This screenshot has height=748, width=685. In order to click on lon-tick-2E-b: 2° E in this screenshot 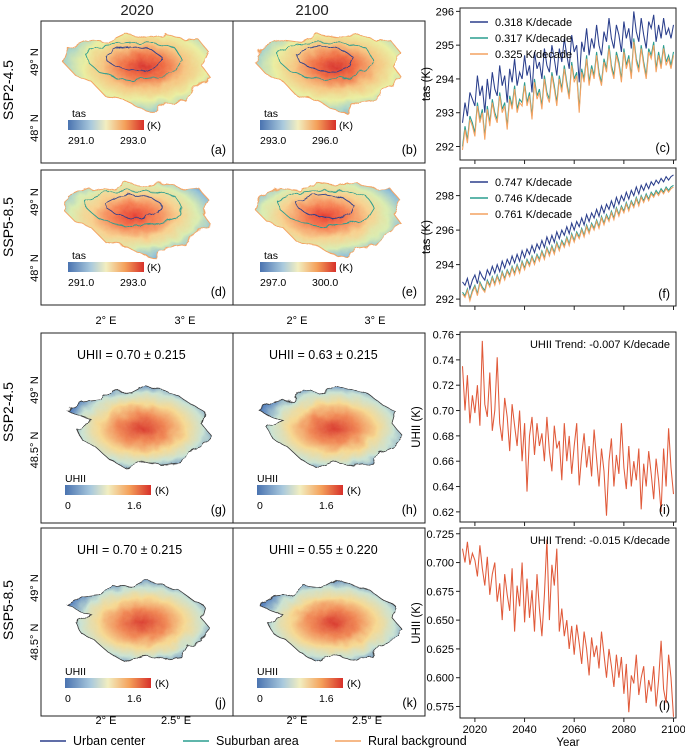, I will do `click(297, 321)`.